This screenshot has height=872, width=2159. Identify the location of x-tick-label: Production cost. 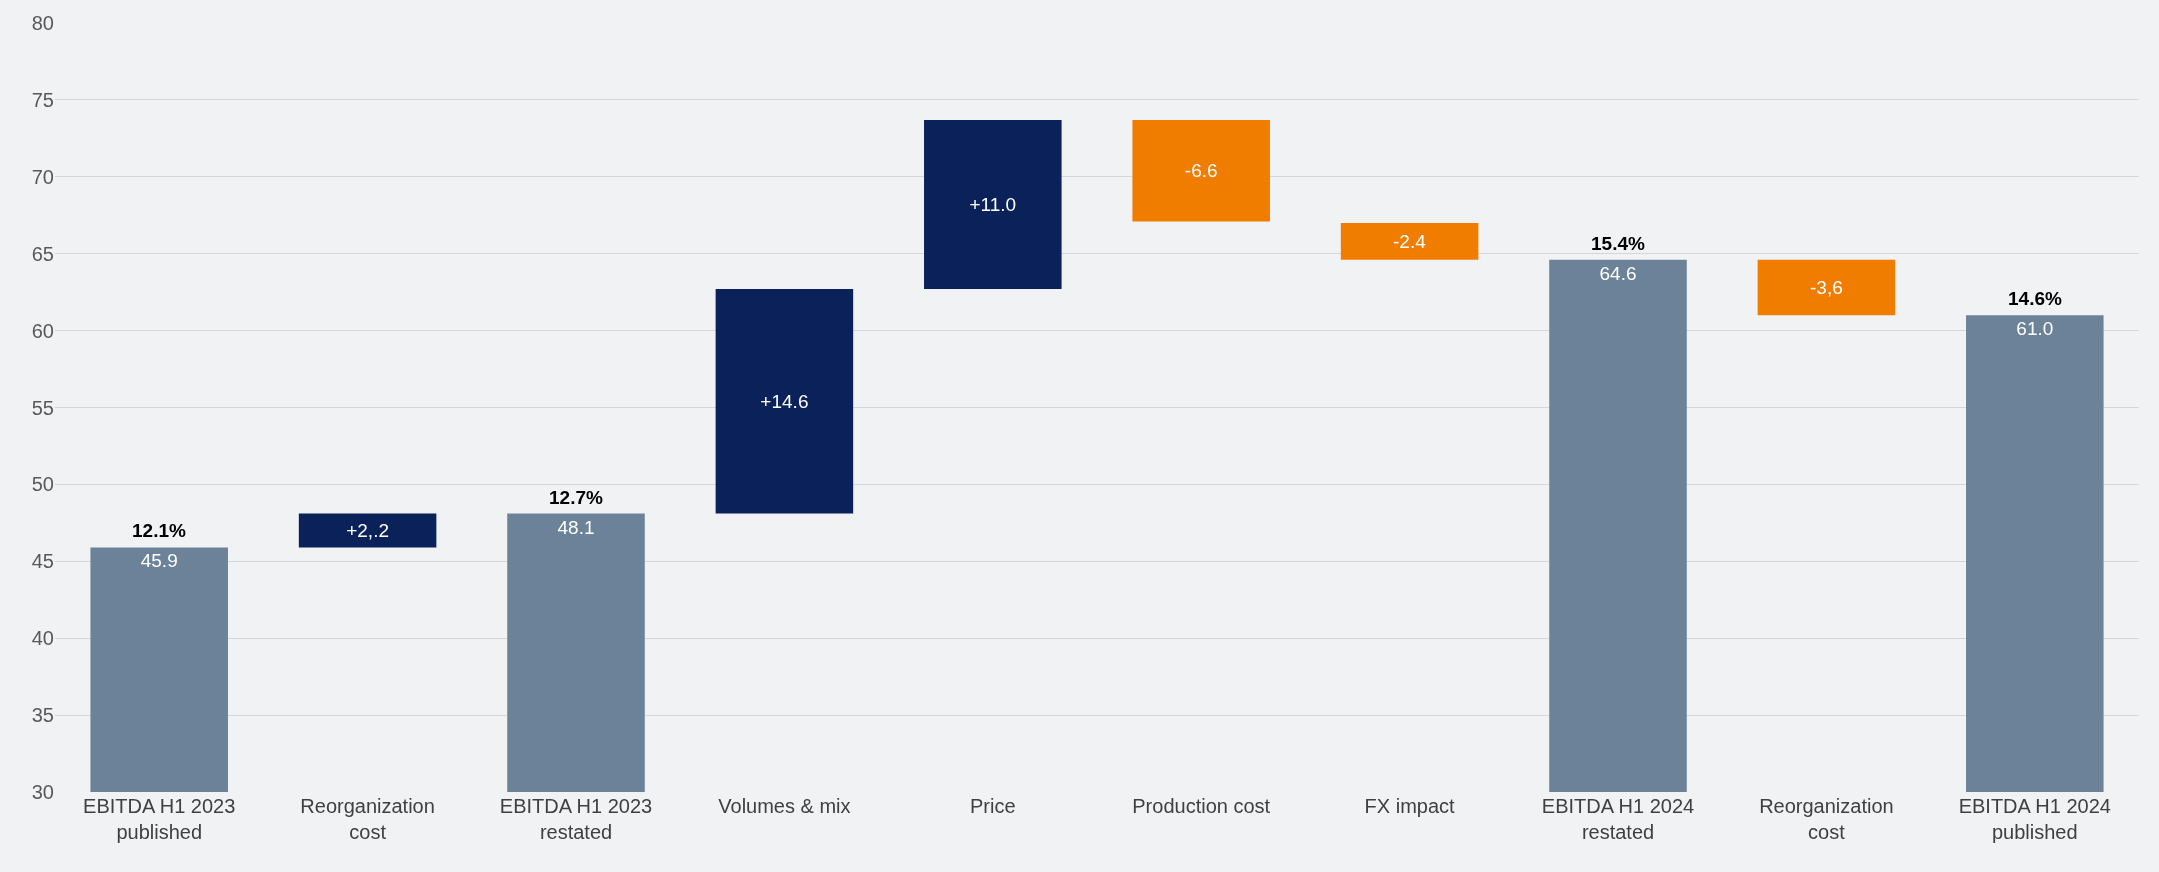
(1201, 806).